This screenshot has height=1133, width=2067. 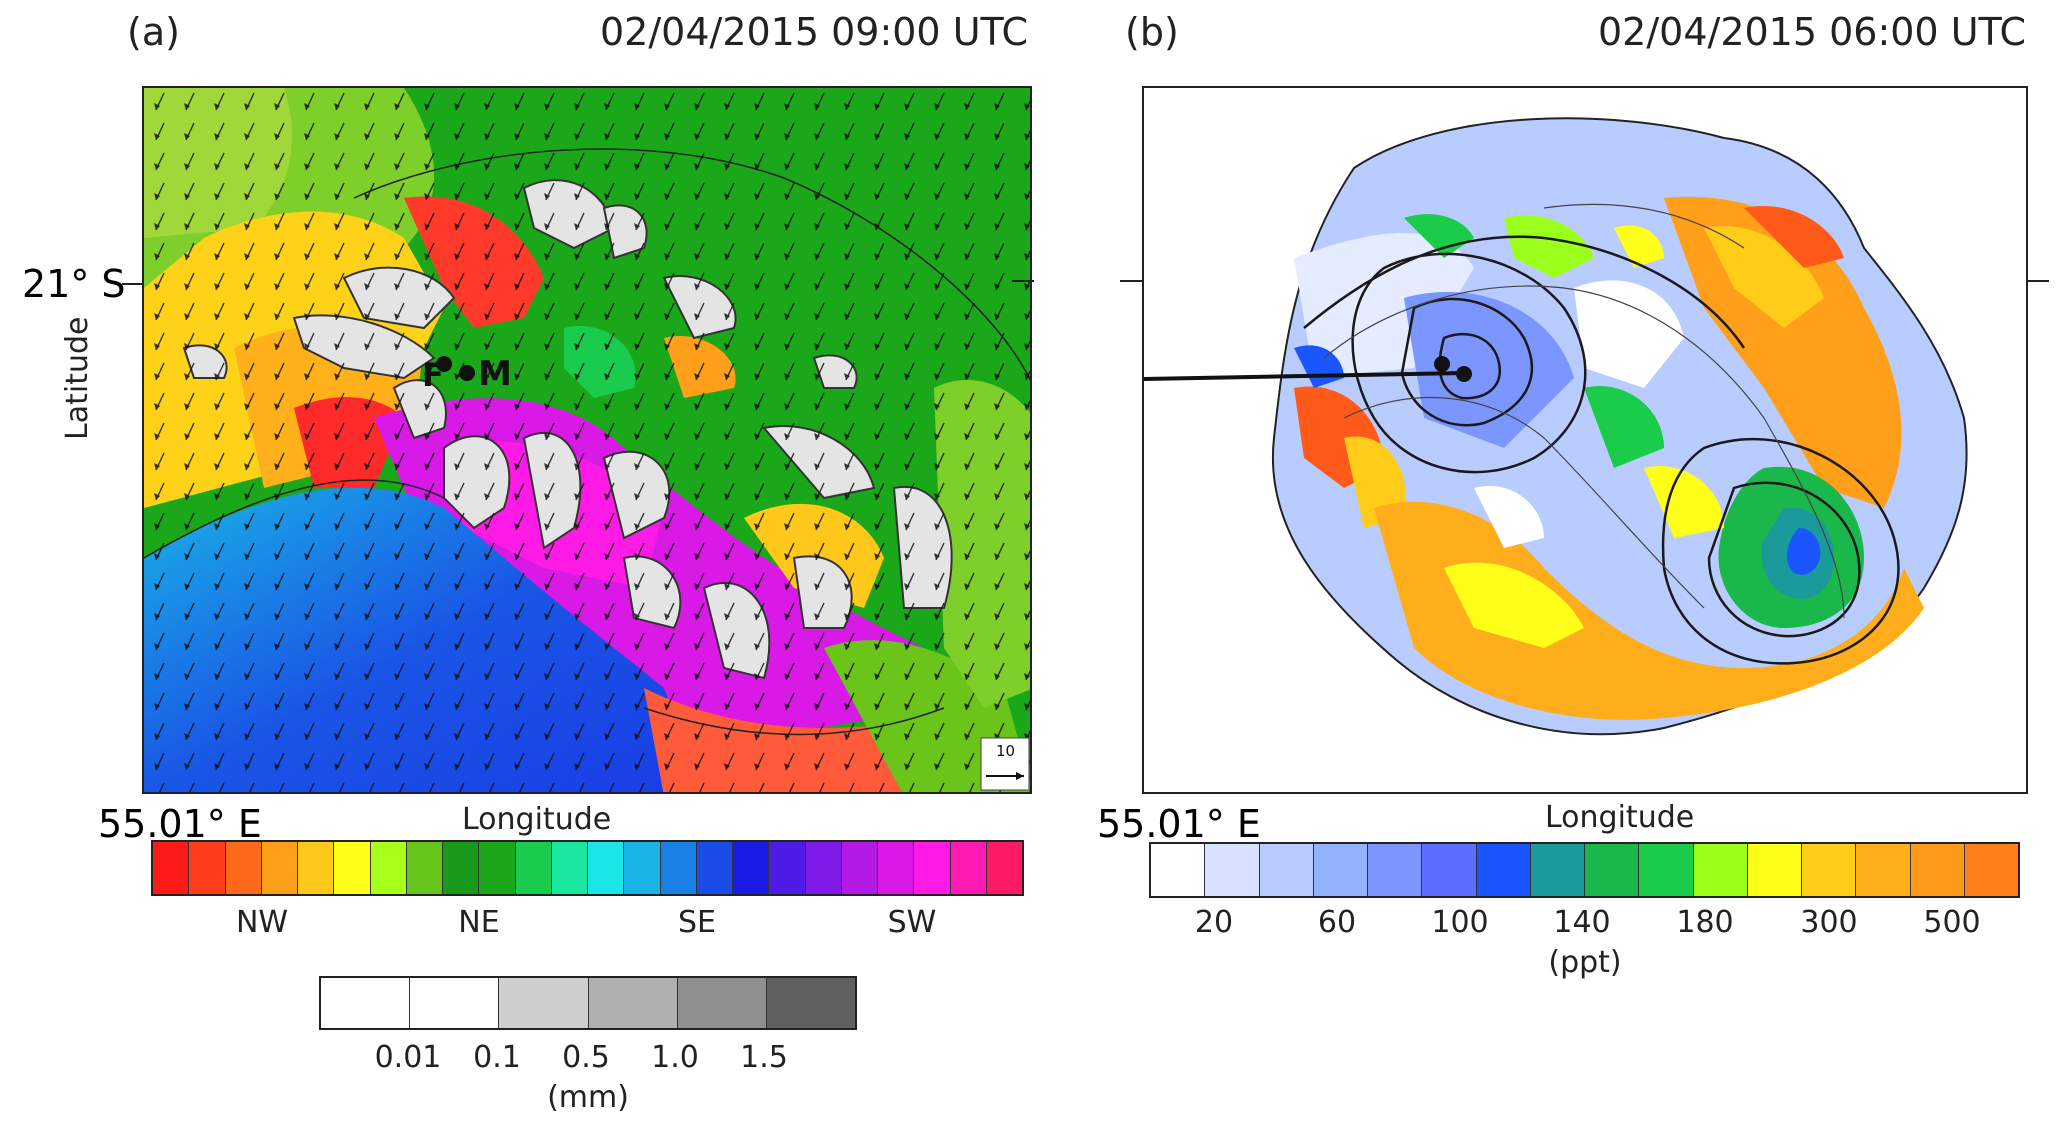 What do you see at coordinates (1023, 281) in the screenshot?
I see `panel-a-lat-tick-right` at bounding box center [1023, 281].